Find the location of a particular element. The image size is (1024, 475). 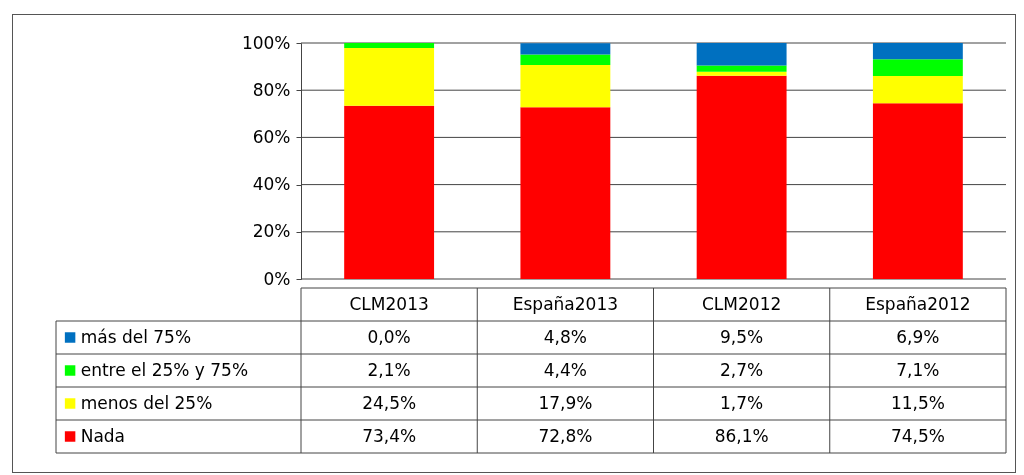

x-tick-label: España2013 is located at coordinates (565, 303).